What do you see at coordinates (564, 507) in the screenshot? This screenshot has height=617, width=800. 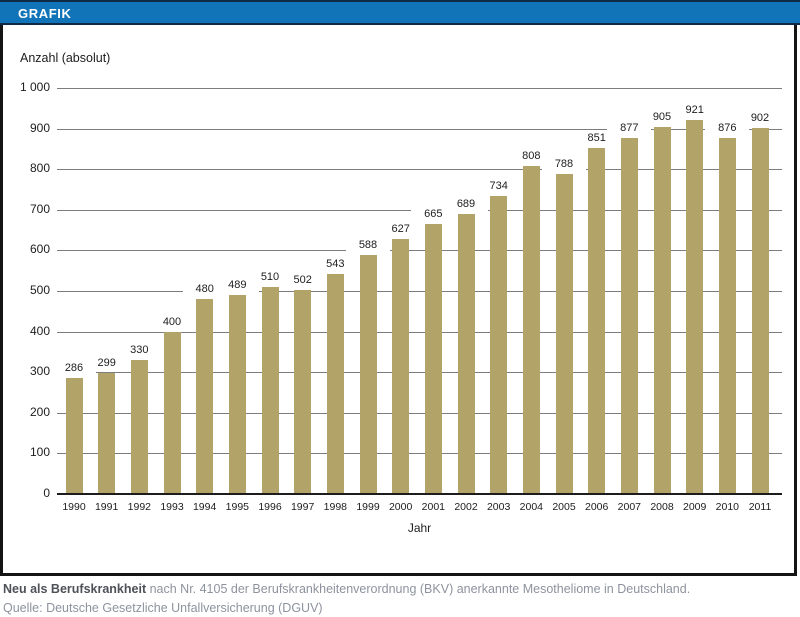 I see `x-tick-label: 2005` at bounding box center [564, 507].